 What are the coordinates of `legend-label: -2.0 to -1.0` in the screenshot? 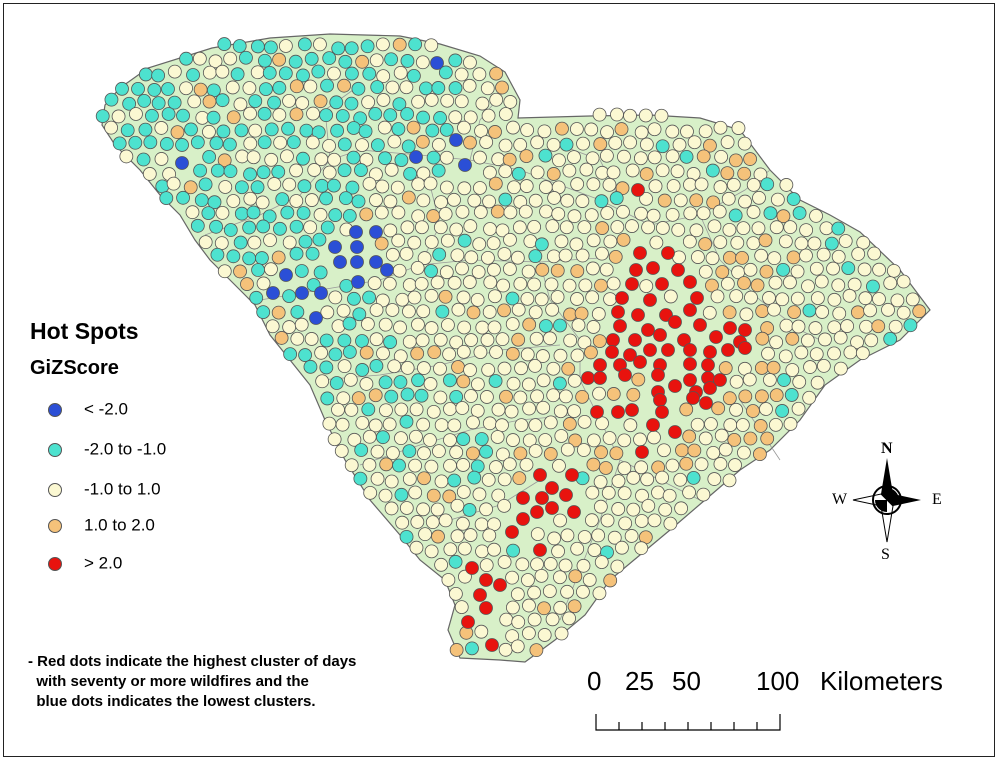 It's located at (125, 449).